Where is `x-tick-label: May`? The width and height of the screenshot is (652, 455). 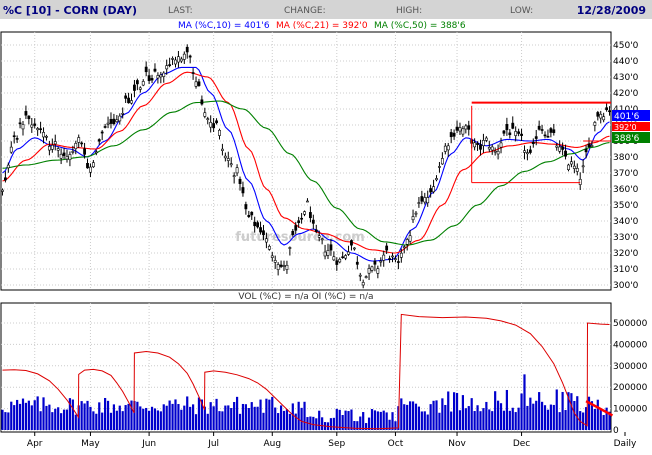
x-tick-label: May is located at coordinates (90, 444).